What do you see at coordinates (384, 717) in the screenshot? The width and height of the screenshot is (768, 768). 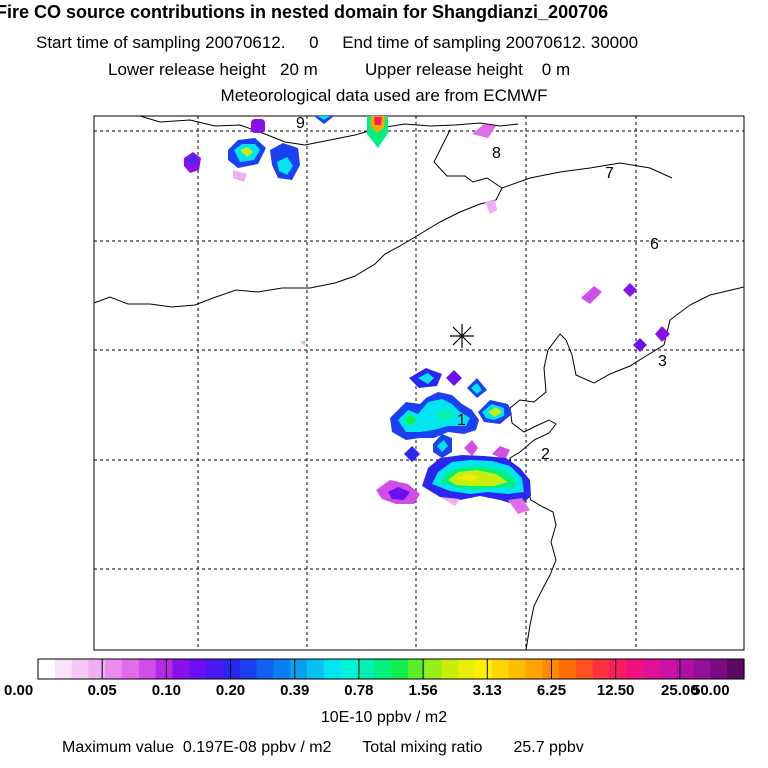 I see `legend-unit: 10E-10 ppbv / m2` at bounding box center [384, 717].